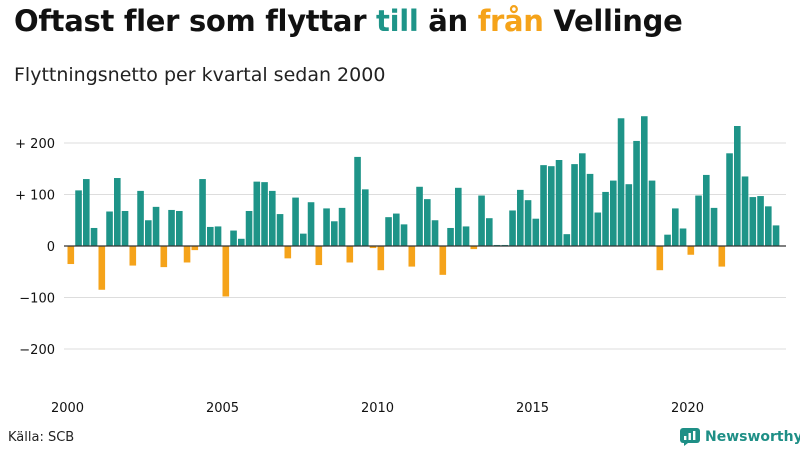 Image resolution: width=800 pixels, height=450 pixels. Describe the element at coordinates (67, 408) in the screenshot. I see `x-tick-label: 2000` at that location.